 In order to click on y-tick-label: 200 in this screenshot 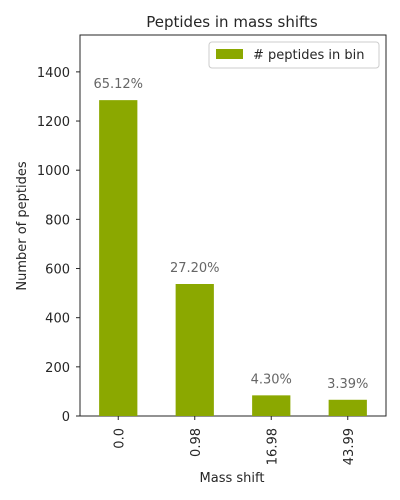, I will do `click(57, 368)`.